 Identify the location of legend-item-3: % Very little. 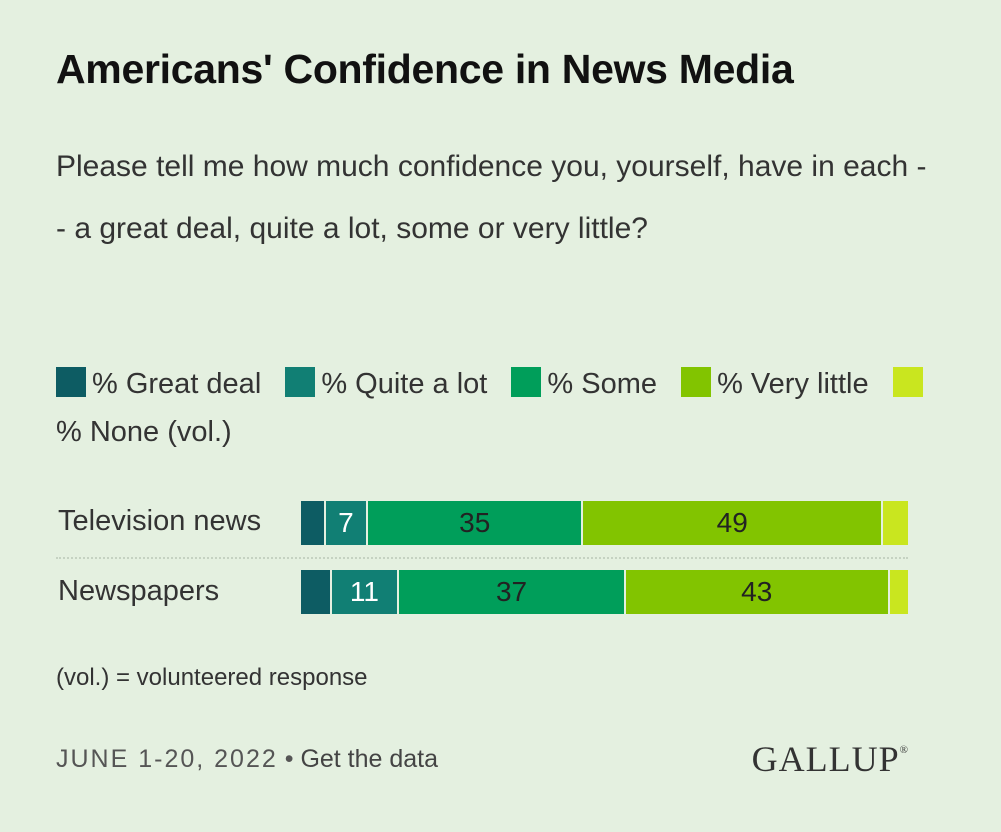
(775, 383).